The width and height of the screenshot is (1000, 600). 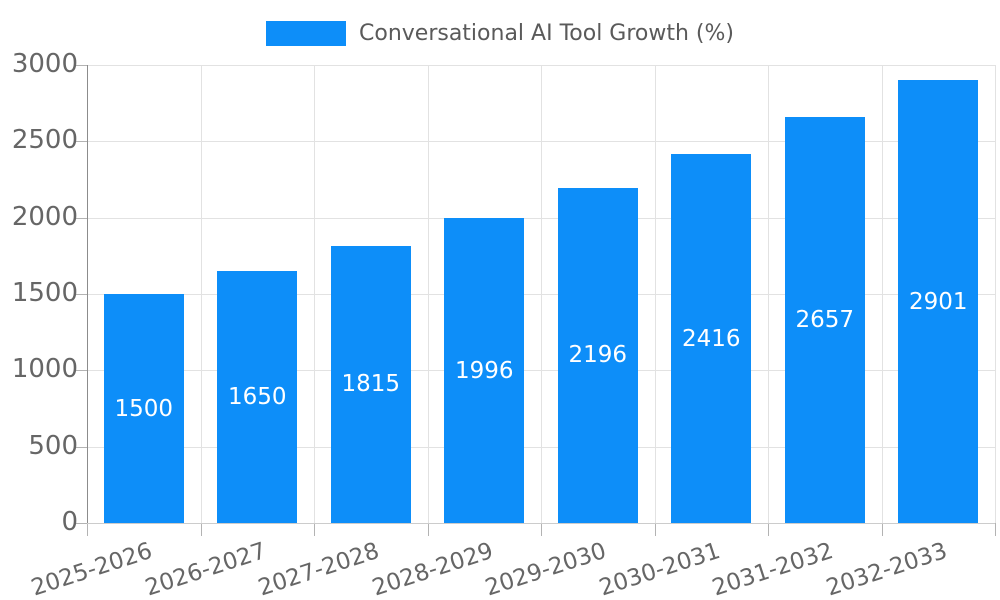 I want to click on y-tick-label: 2000, so click(x=44, y=216).